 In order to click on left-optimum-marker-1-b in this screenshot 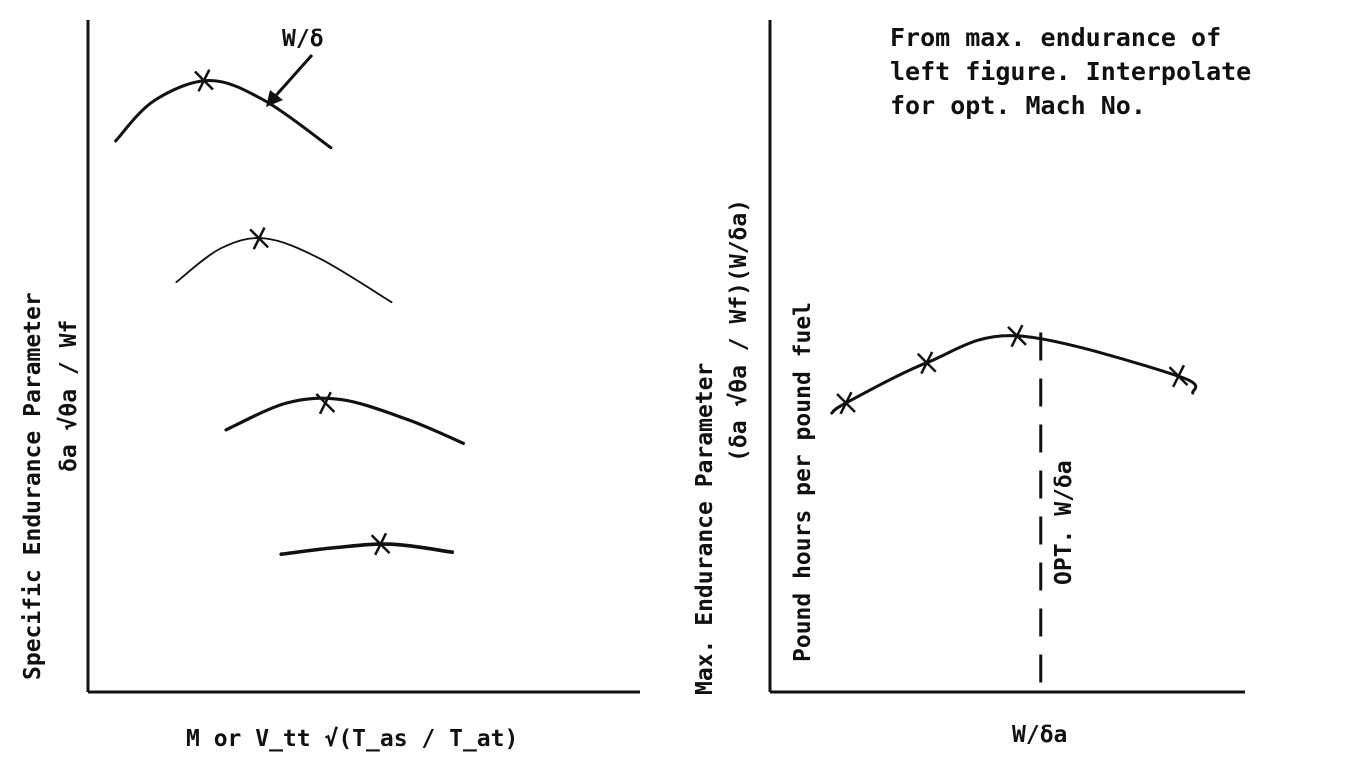, I will do `click(204, 80)`.